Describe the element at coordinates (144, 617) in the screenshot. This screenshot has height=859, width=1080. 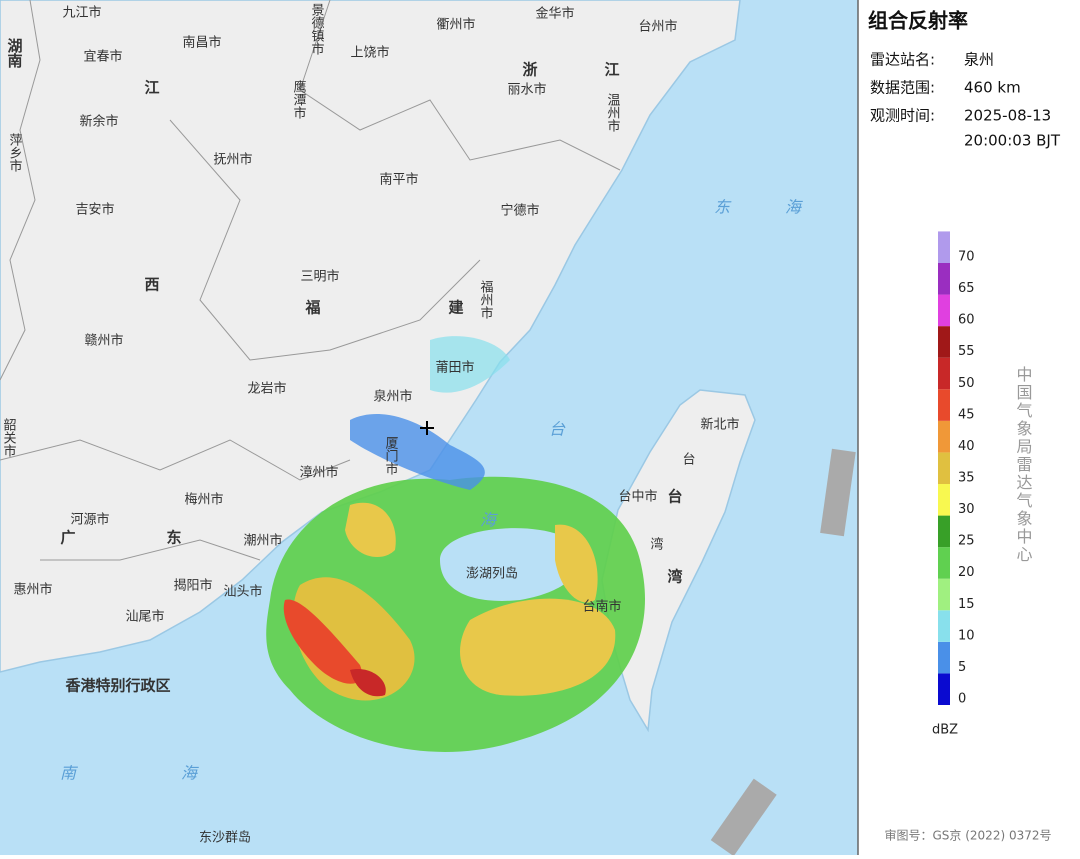
I see `place-label: 汕尾市` at that location.